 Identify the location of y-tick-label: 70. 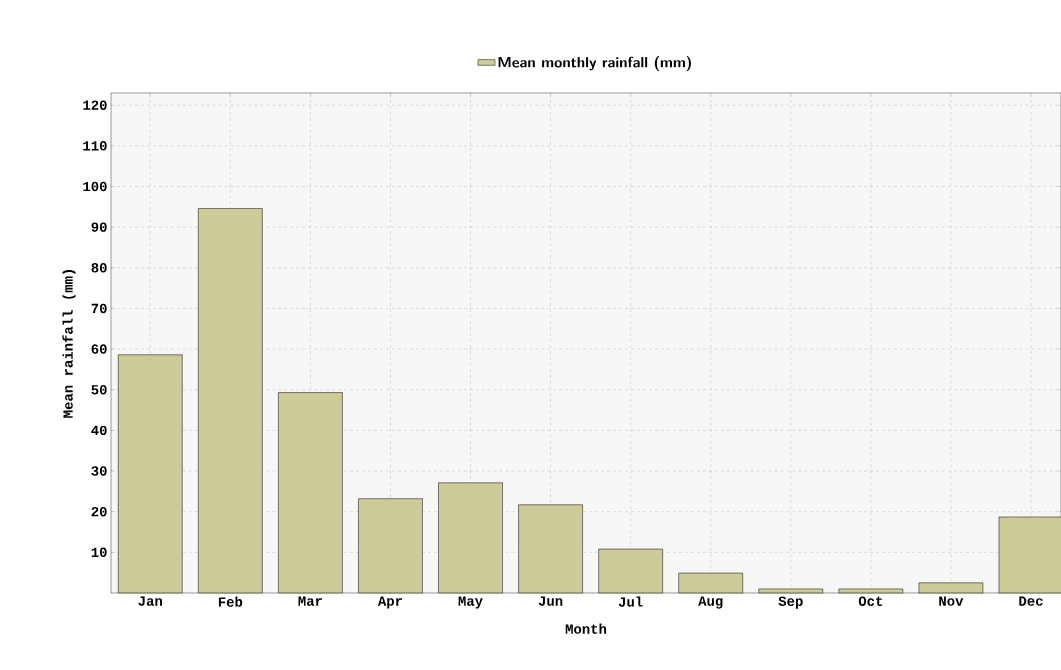
(99, 308).